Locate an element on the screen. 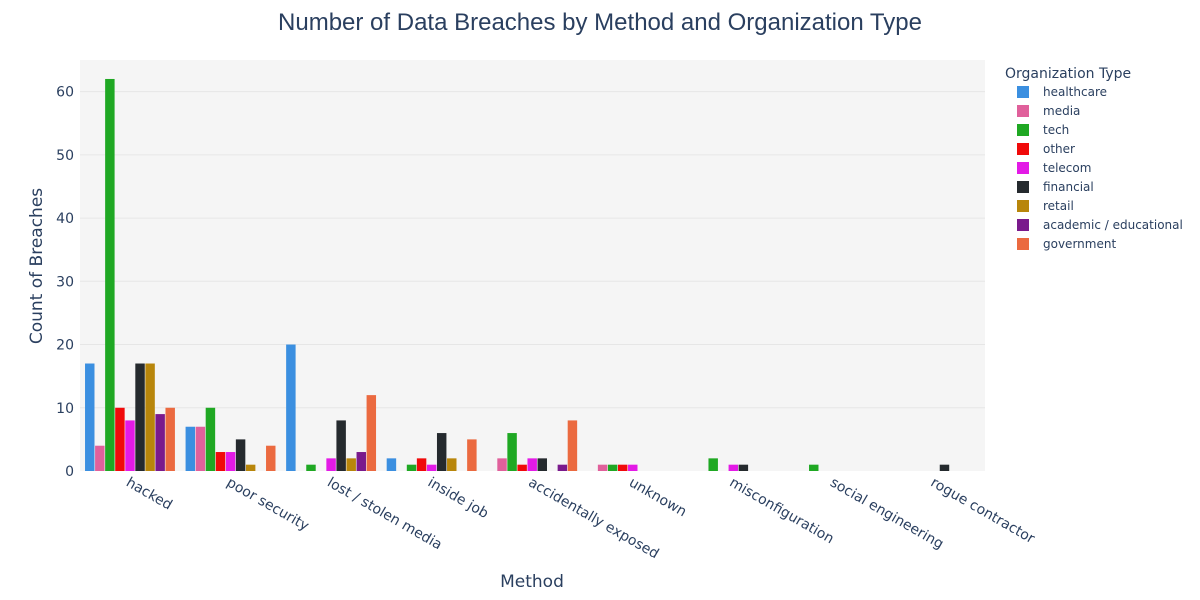 The height and width of the screenshot is (600, 1200). legend-item-label: other is located at coordinates (1059, 149).